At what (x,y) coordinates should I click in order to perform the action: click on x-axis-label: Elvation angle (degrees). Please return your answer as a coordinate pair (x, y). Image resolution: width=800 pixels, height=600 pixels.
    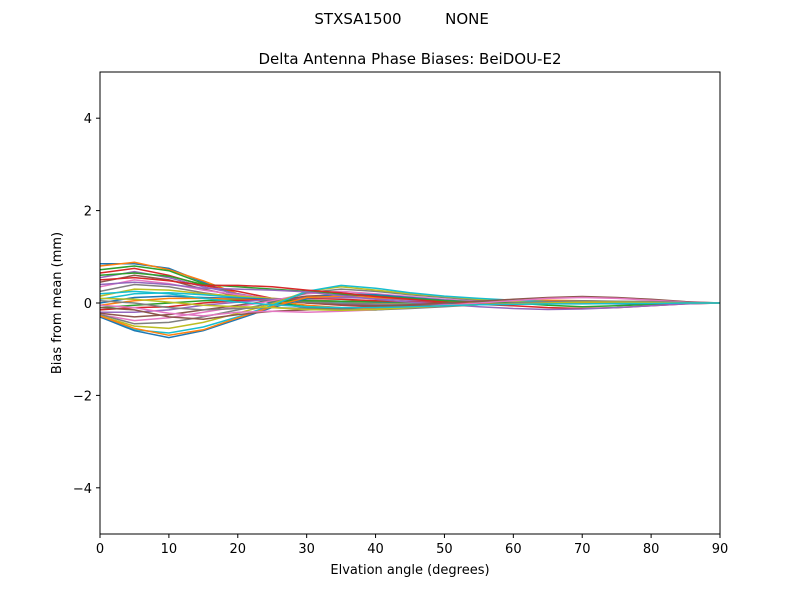
    Looking at the image, I should click on (409, 570).